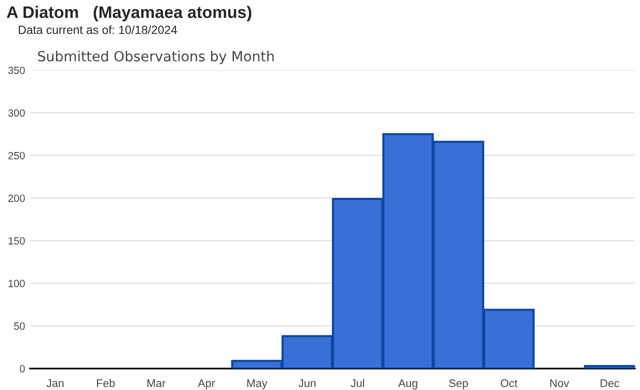 Image resolution: width=640 pixels, height=390 pixels. Describe the element at coordinates (106, 383) in the screenshot. I see `x-tick-label: Feb` at that location.